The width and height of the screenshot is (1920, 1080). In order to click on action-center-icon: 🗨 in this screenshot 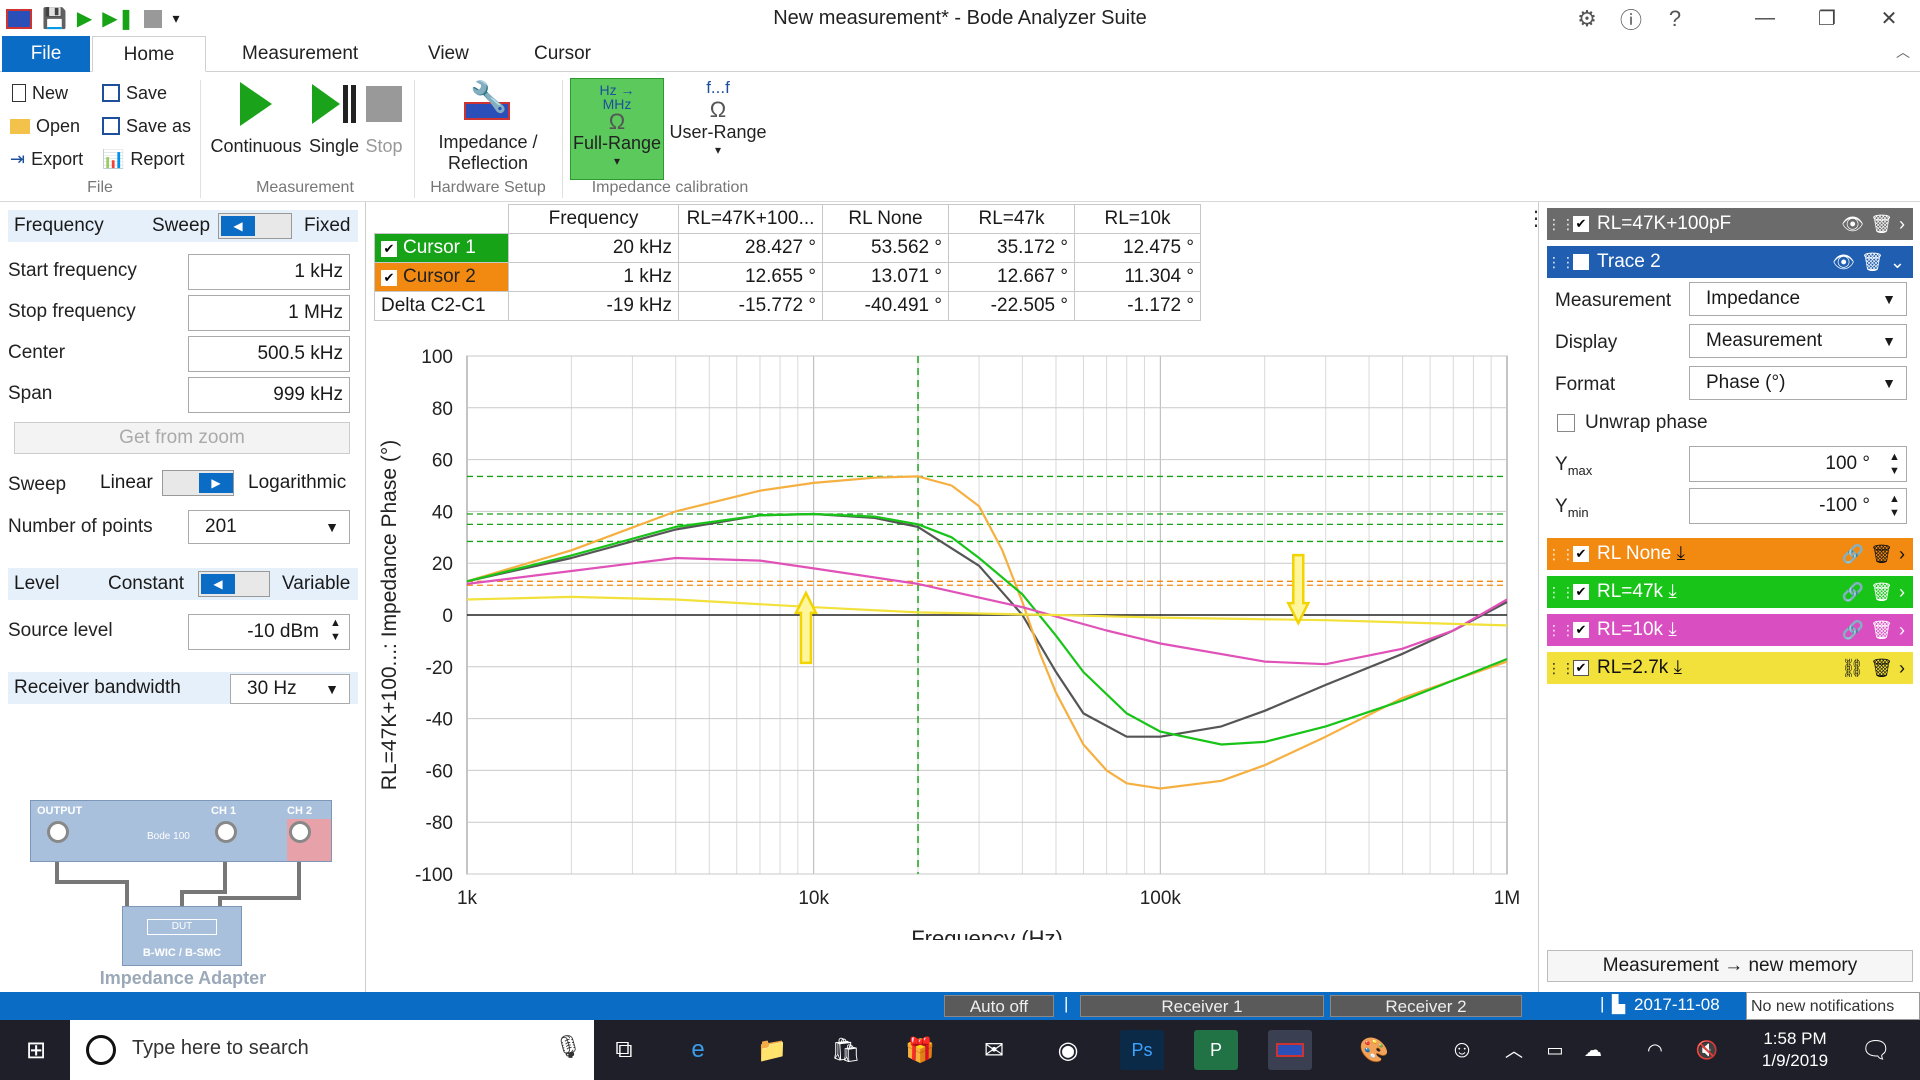, I will do `click(1876, 1050)`.